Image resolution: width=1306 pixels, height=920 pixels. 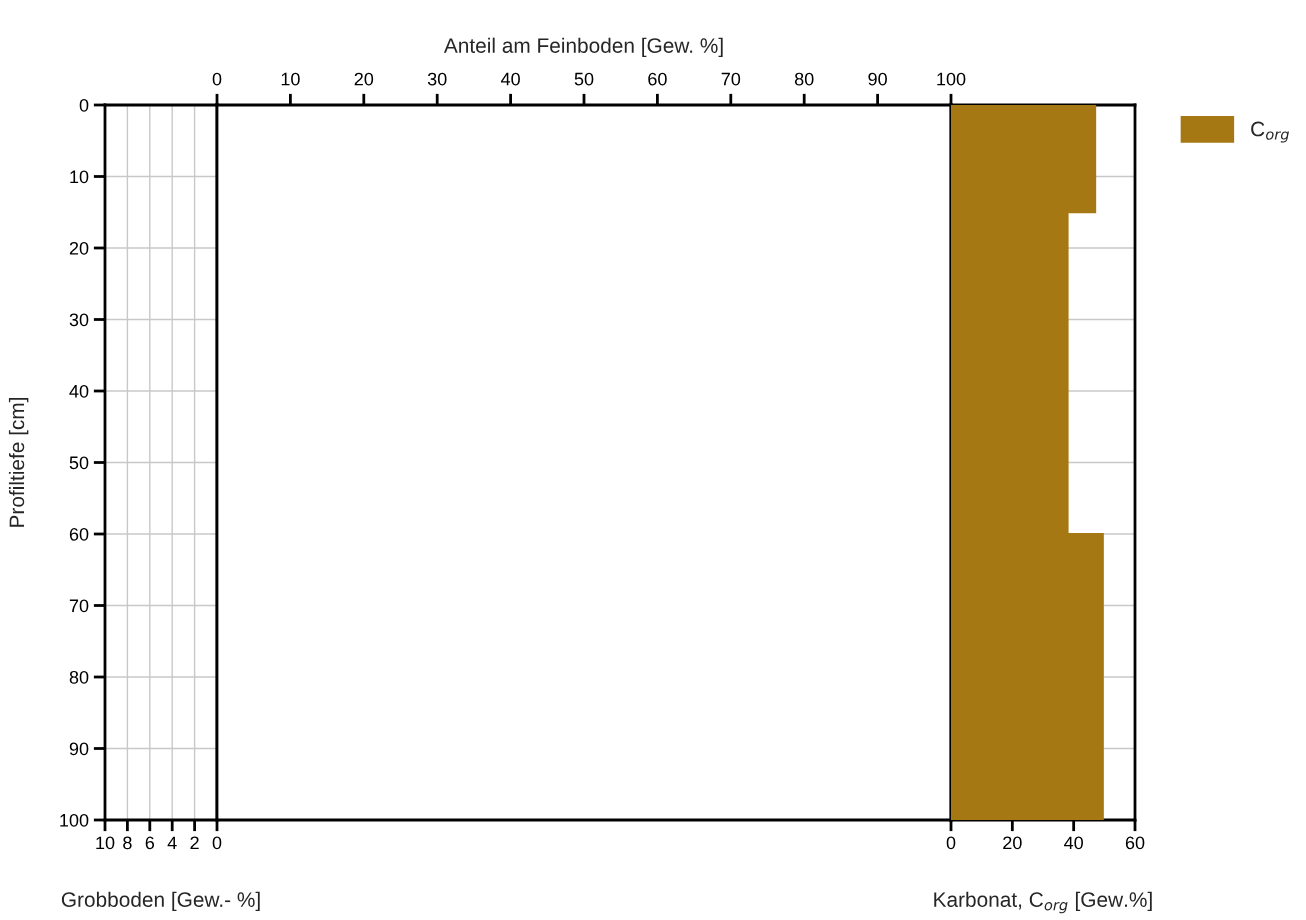 I want to click on y-tick-label: 80, so click(x=79, y=677).